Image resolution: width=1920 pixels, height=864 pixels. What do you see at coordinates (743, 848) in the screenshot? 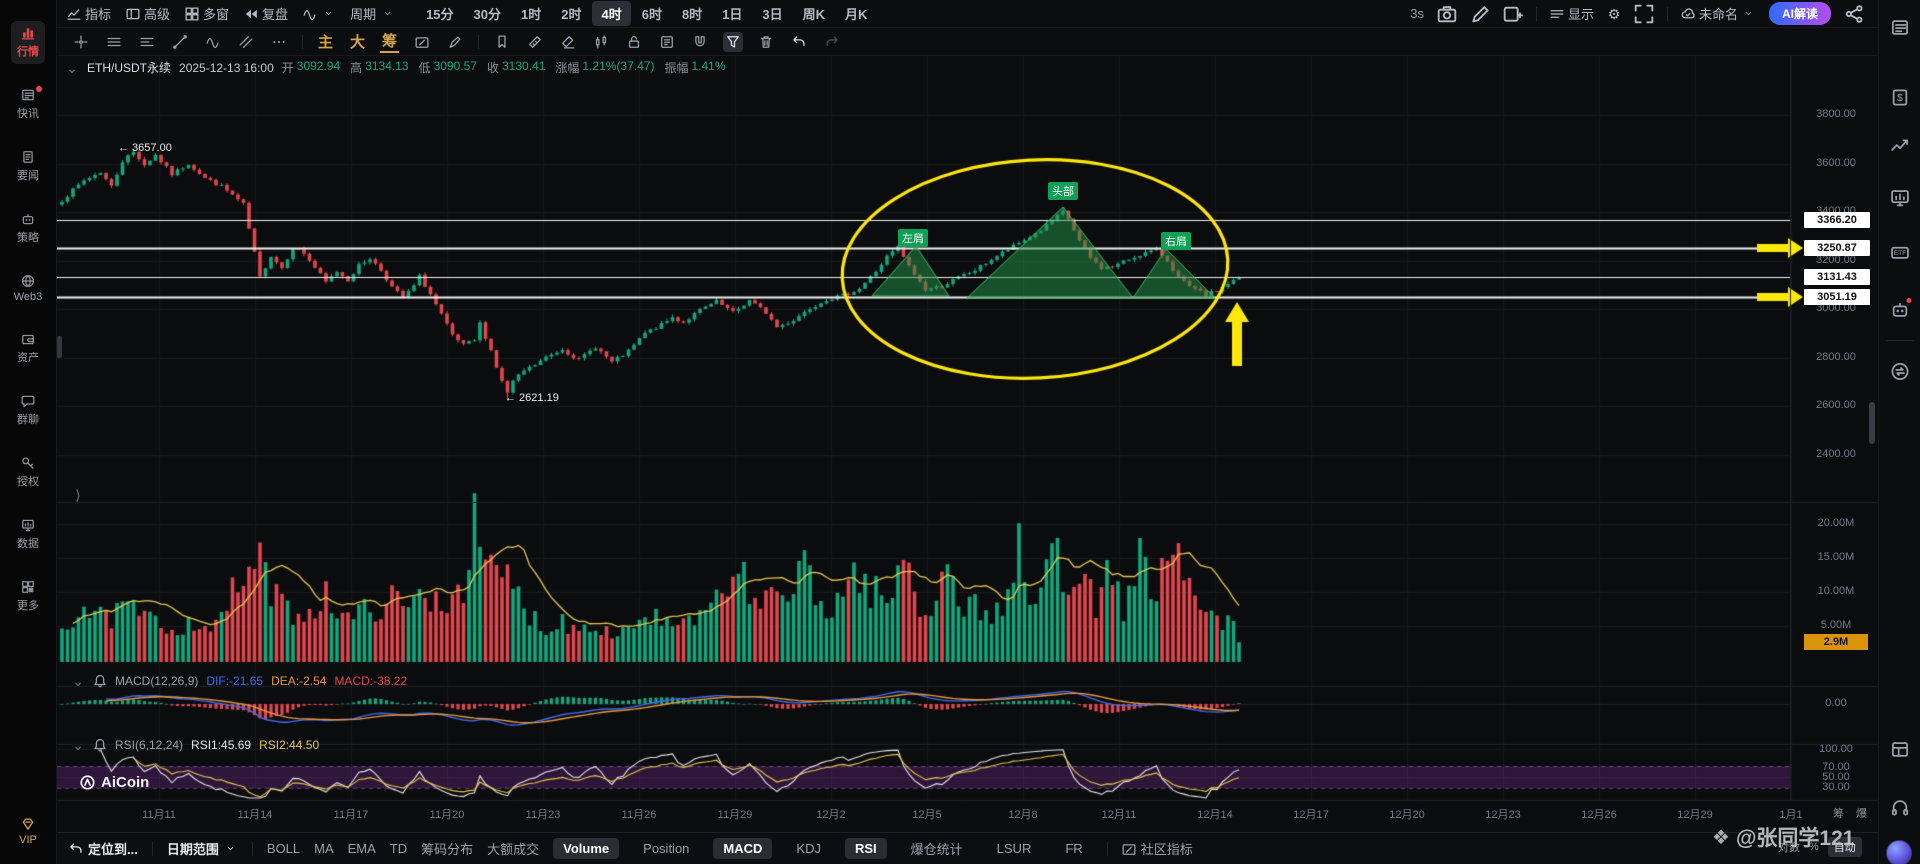
I see `pane-toggle-MACD: MACD` at bounding box center [743, 848].